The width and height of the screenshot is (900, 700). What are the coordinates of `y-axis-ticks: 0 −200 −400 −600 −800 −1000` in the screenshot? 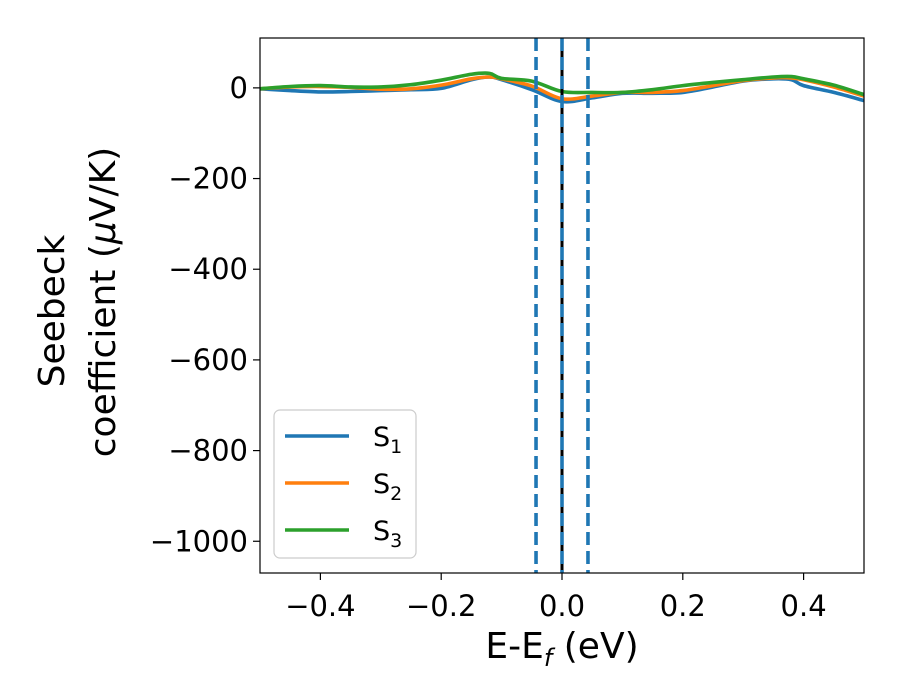 It's located at (205, 314).